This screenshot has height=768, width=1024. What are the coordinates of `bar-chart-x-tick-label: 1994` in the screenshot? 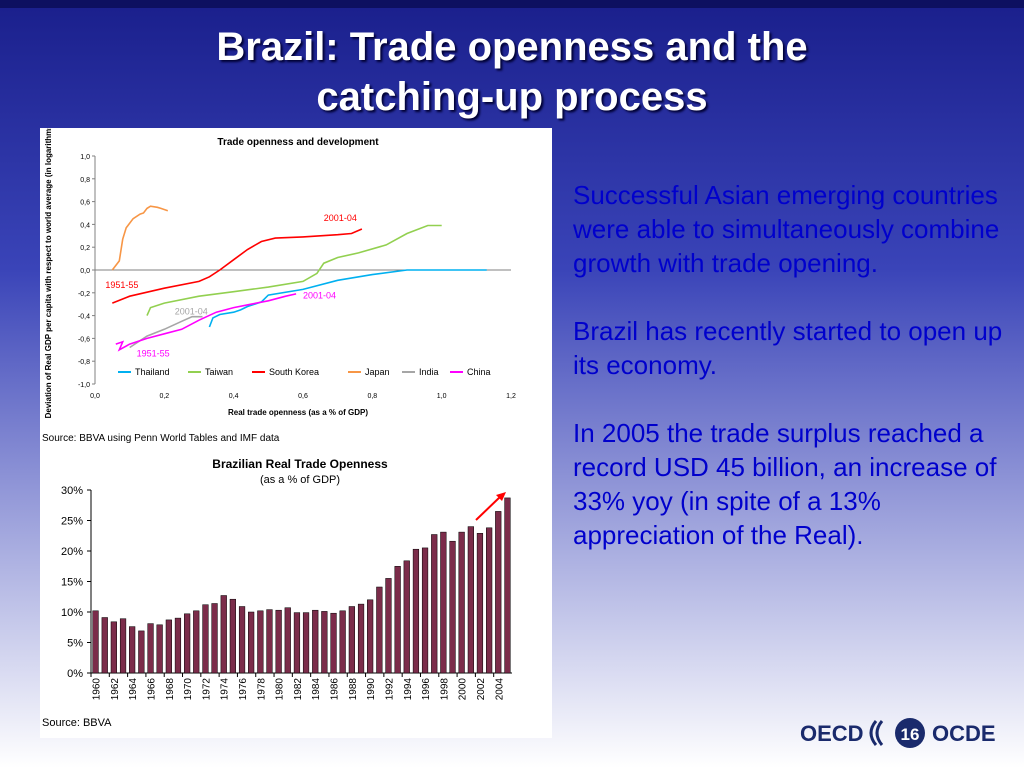 It's located at (408, 689).